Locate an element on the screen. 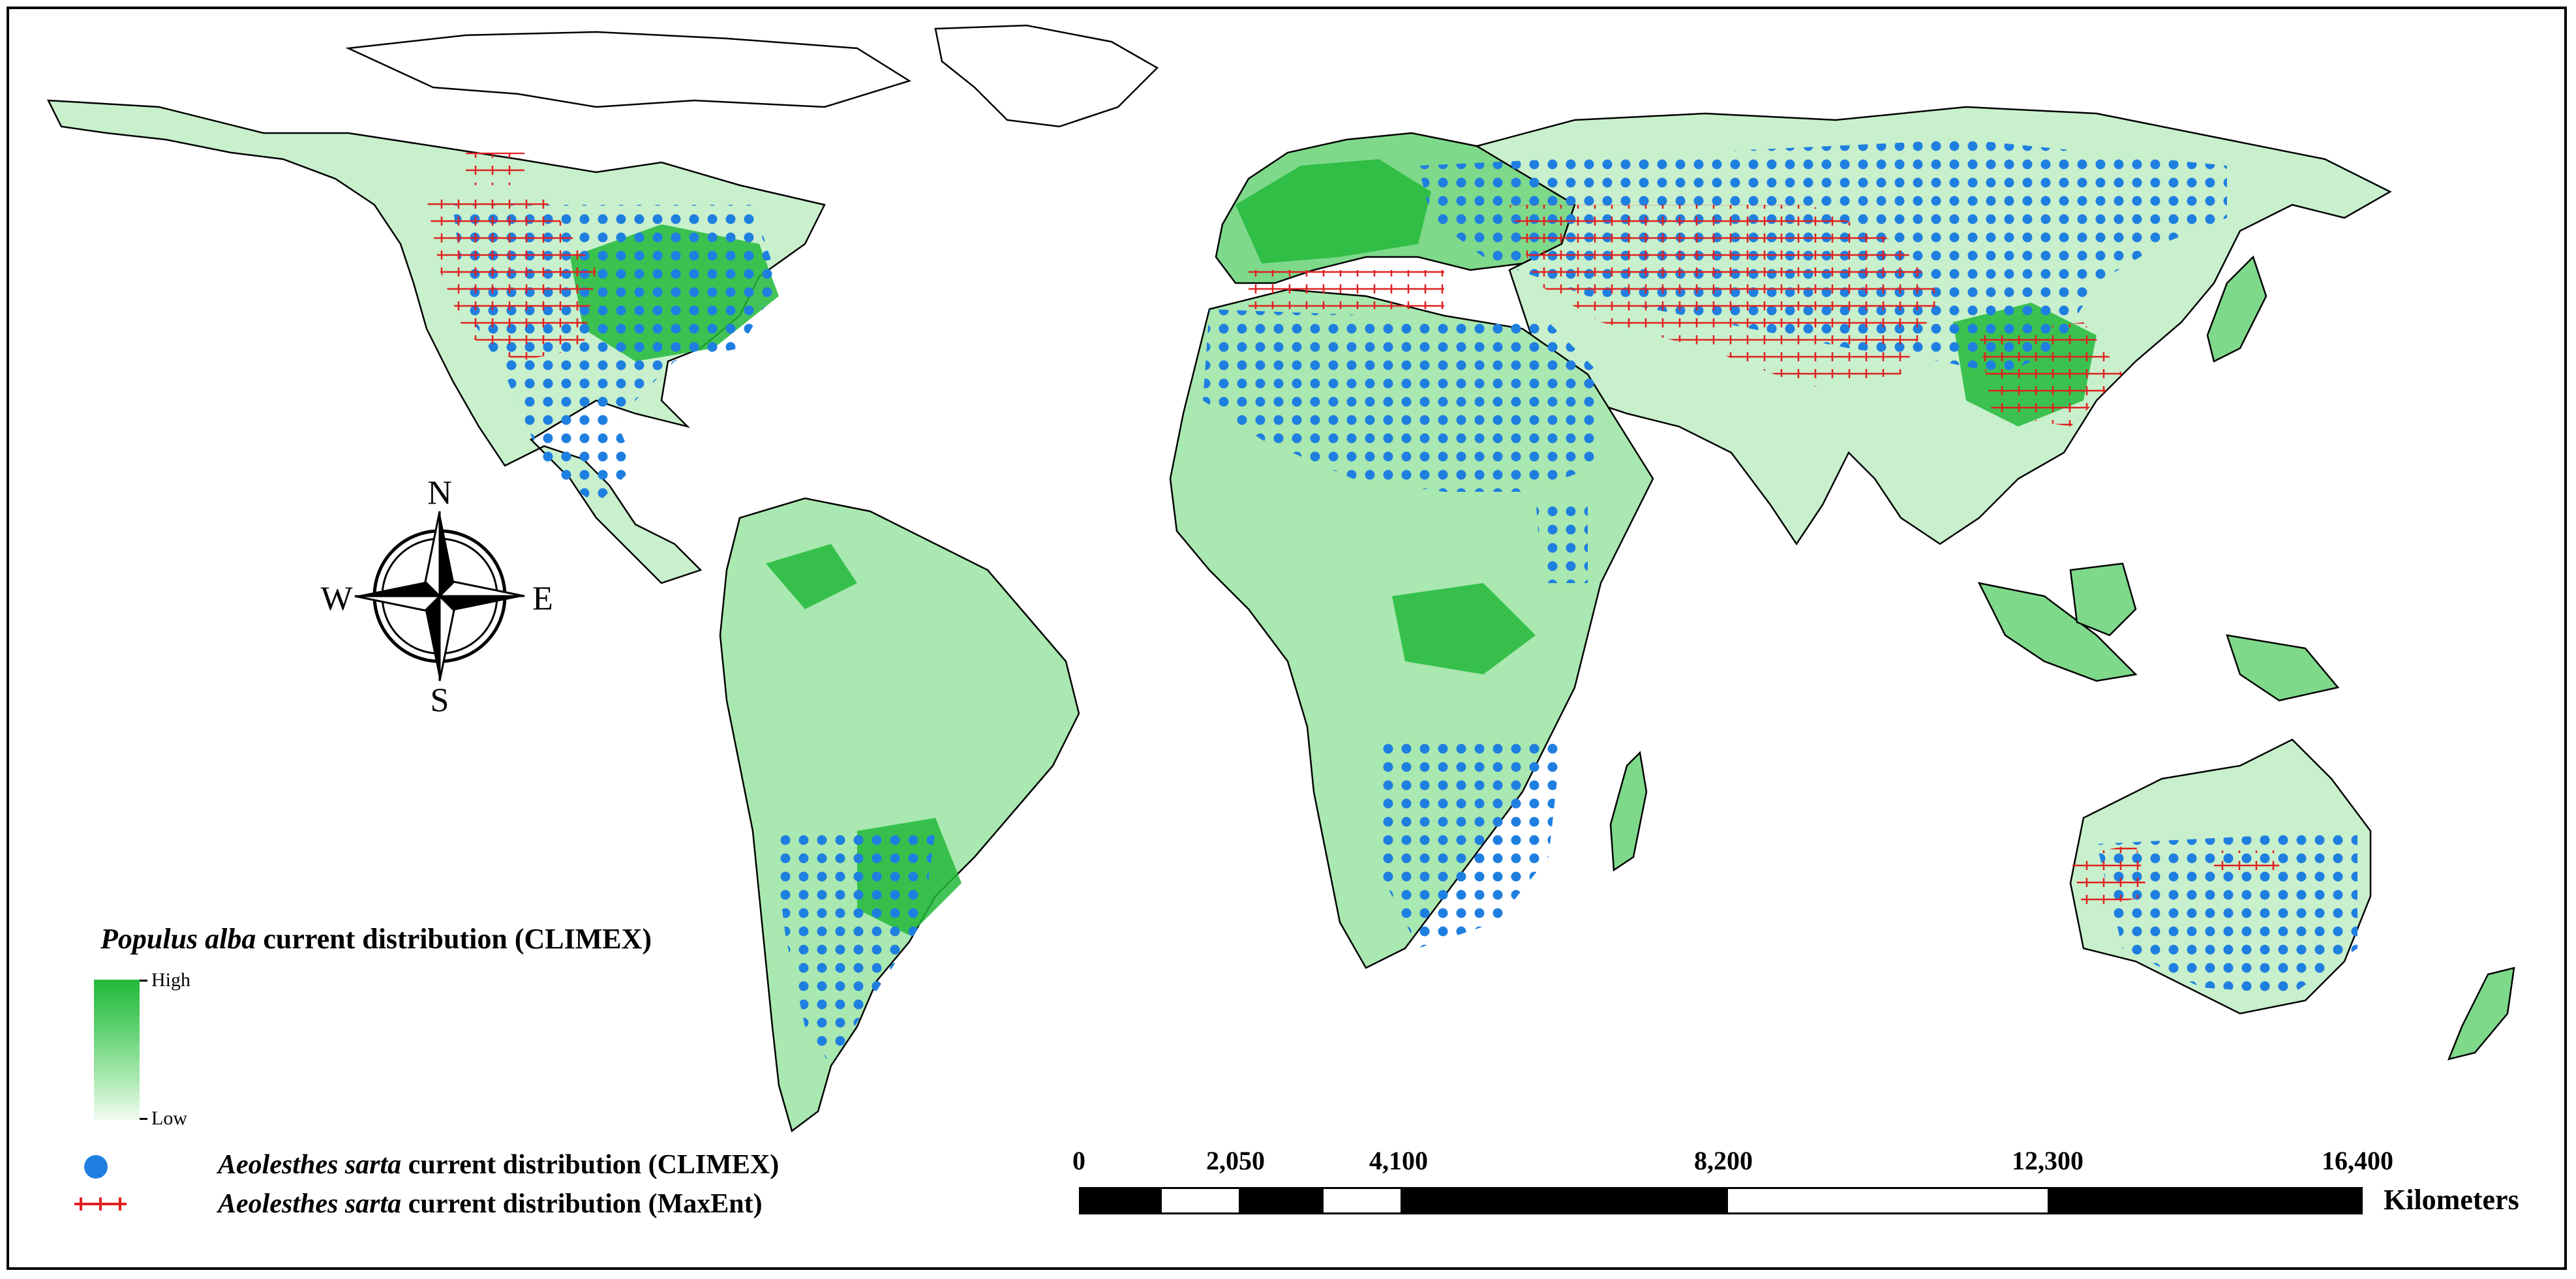 The width and height of the screenshot is (2576, 1279). maxent-legend-symbol is located at coordinates (100, 1204).